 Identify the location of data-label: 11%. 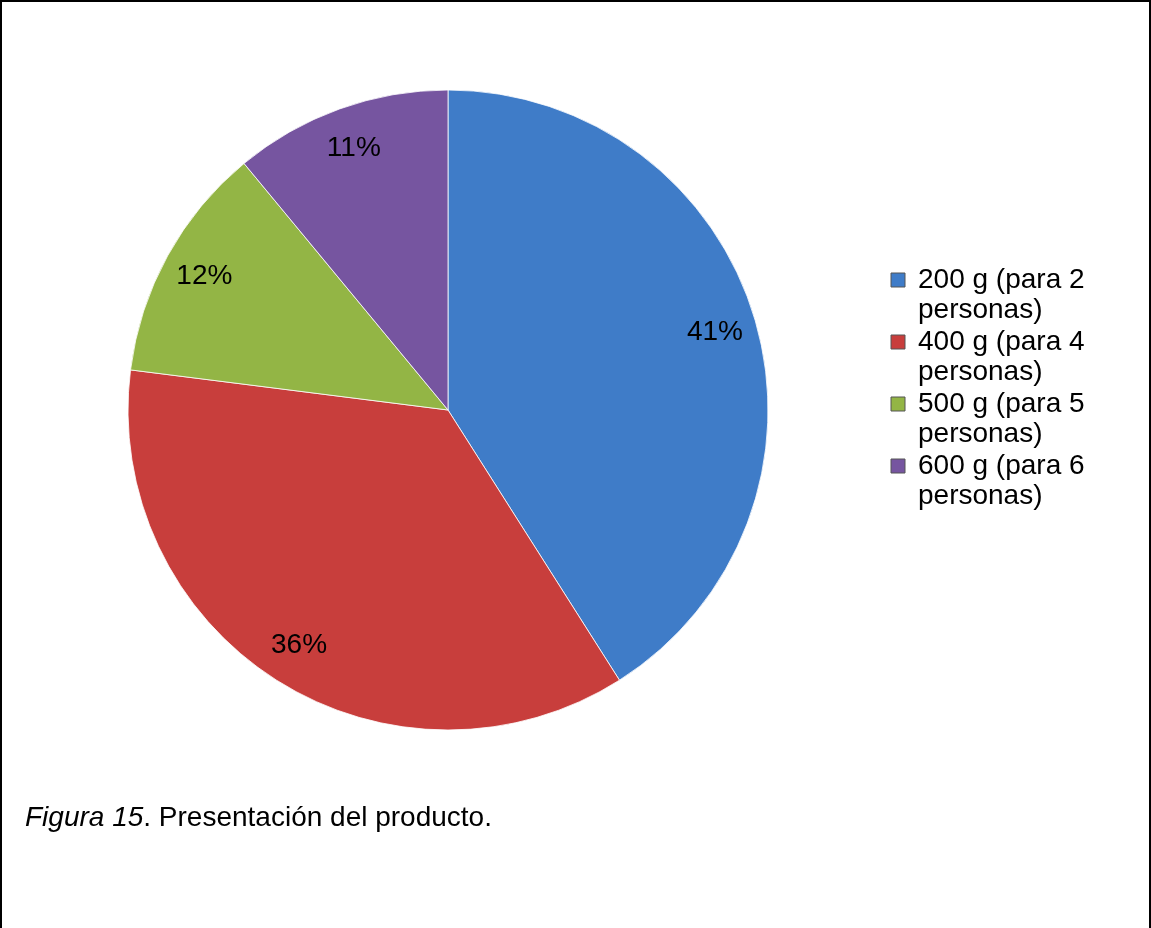
(353, 147).